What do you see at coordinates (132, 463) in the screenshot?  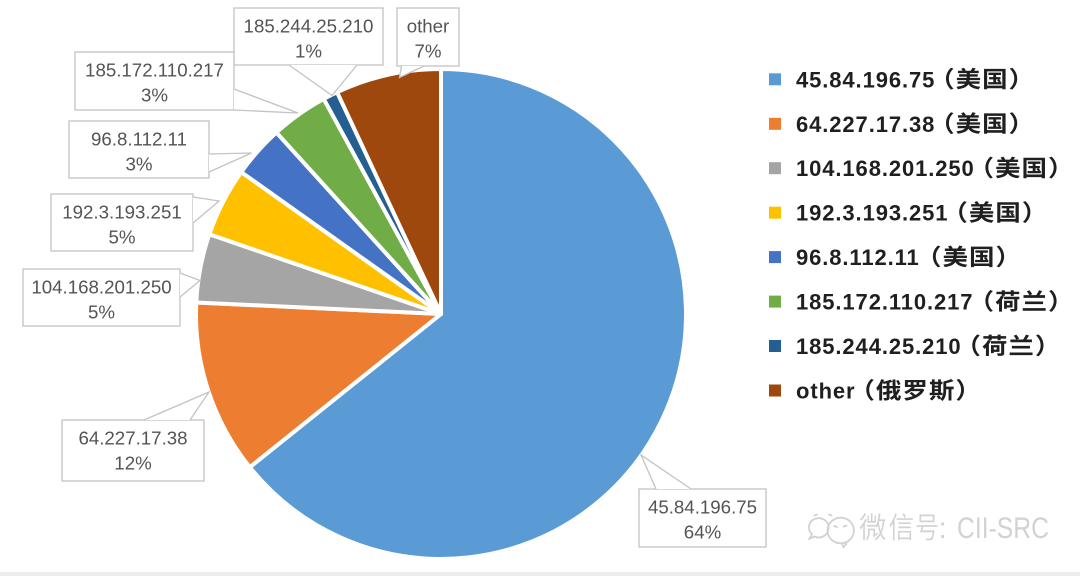 I see `svg-text: 12%` at bounding box center [132, 463].